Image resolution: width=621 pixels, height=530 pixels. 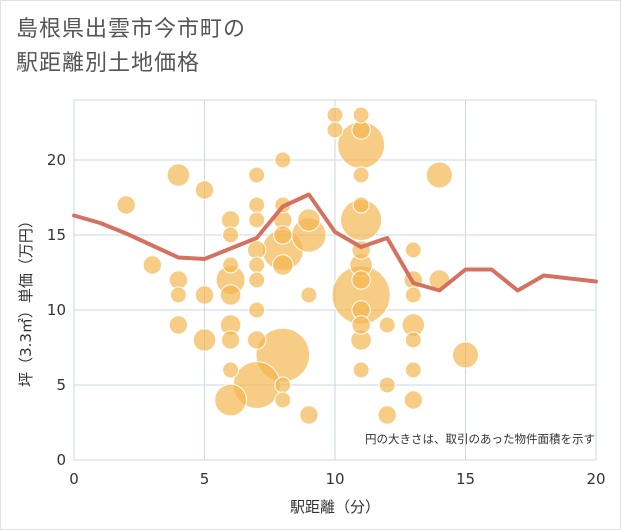 I want to click on chart-title-line2: 駅距離別土地価格, so click(x=108, y=63).